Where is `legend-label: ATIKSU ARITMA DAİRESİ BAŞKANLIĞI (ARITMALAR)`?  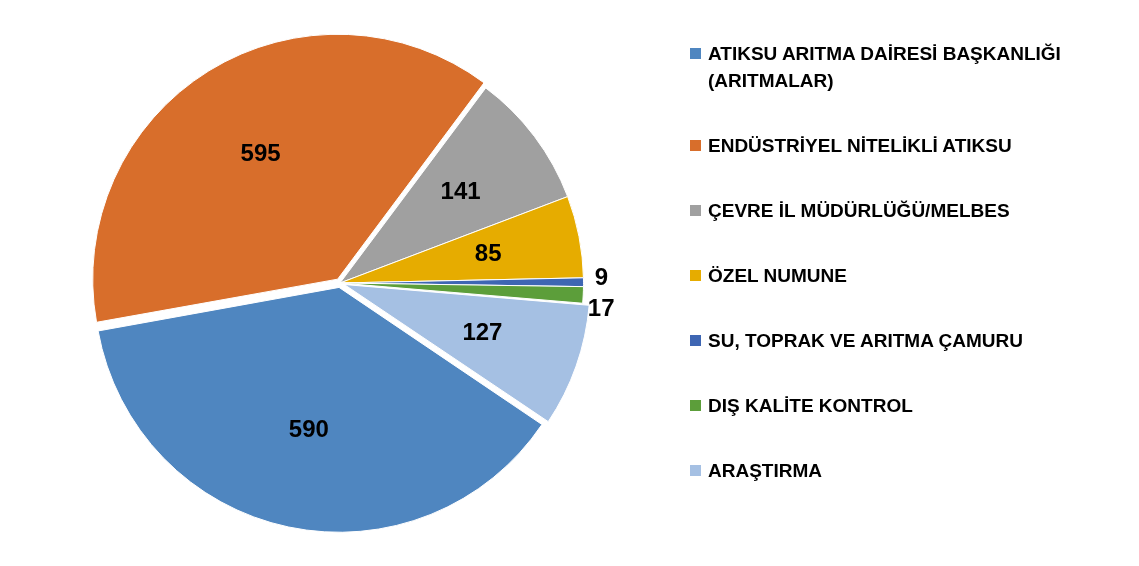
legend-label: ATIKSU ARITMA DAİRESİ BAŞKANLIĞI (ARITMALAR) is located at coordinates (885, 67).